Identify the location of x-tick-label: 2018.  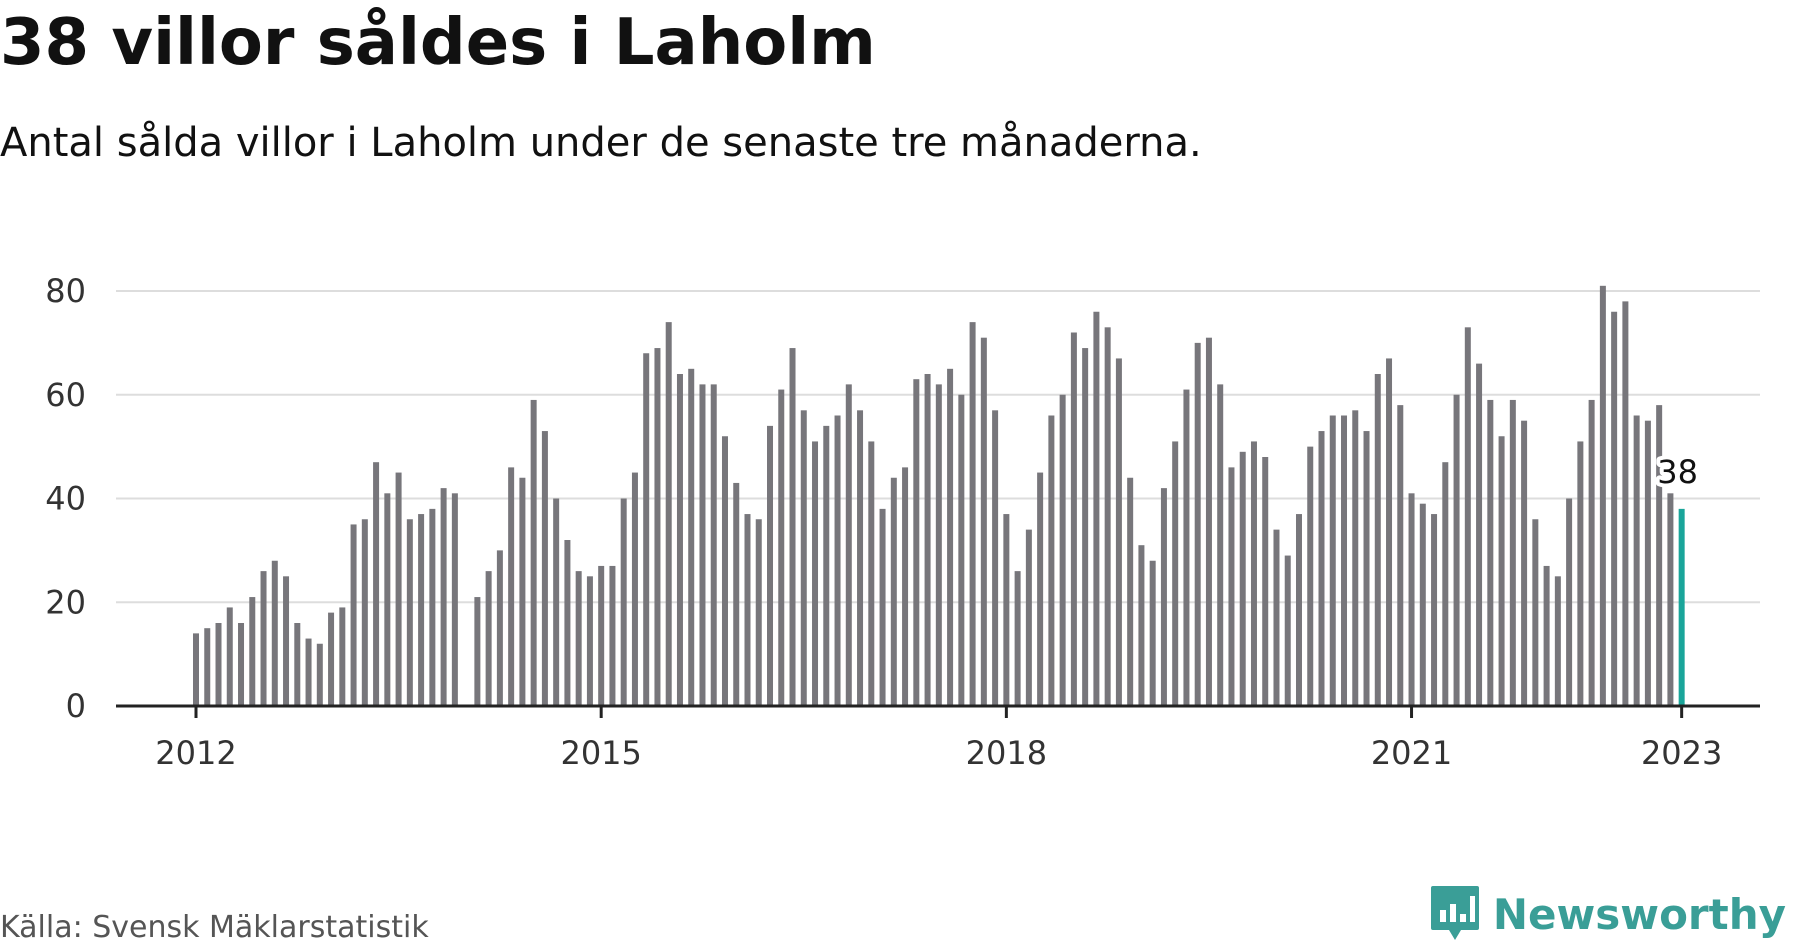
(1006, 753).